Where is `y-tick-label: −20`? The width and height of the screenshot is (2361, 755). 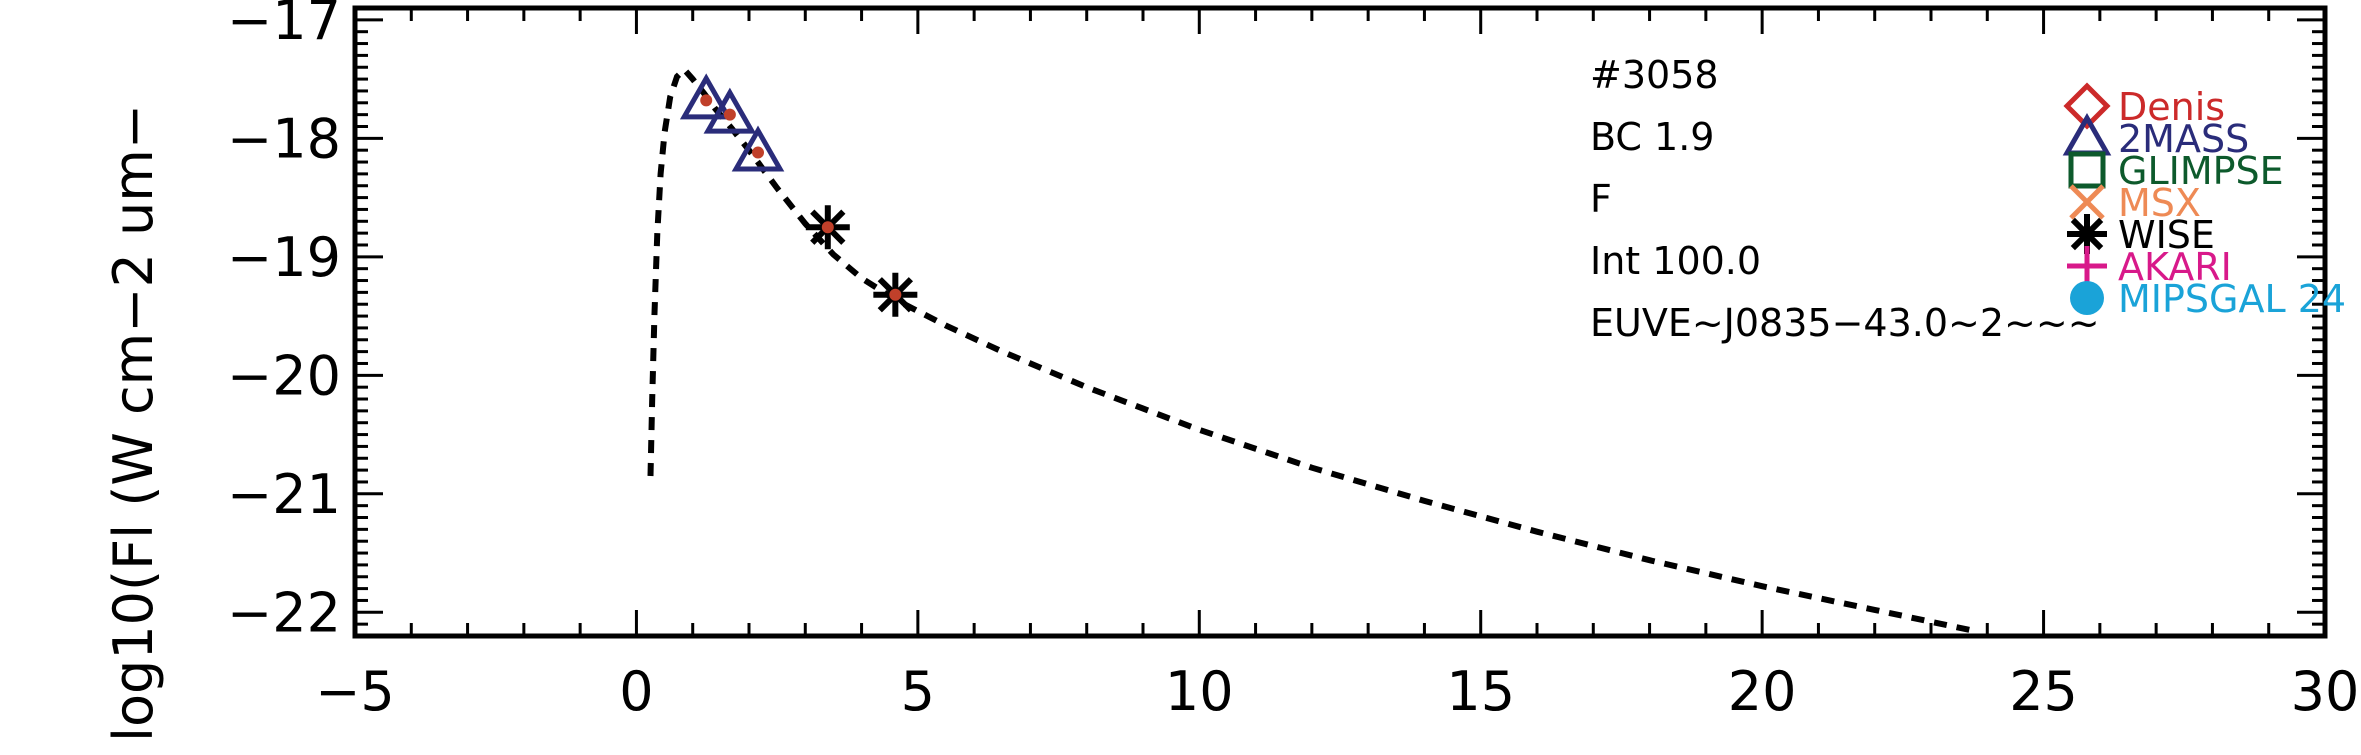 y-tick-label: −20 is located at coordinates (284, 375).